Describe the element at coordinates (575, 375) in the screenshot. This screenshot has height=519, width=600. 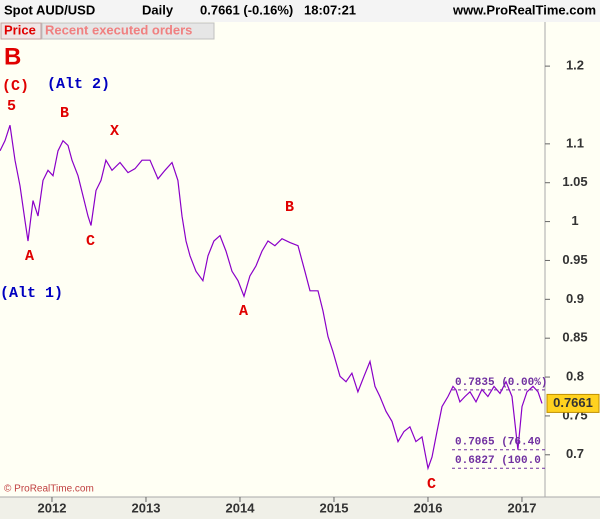
I see `y-tick-label: 0.8` at that location.